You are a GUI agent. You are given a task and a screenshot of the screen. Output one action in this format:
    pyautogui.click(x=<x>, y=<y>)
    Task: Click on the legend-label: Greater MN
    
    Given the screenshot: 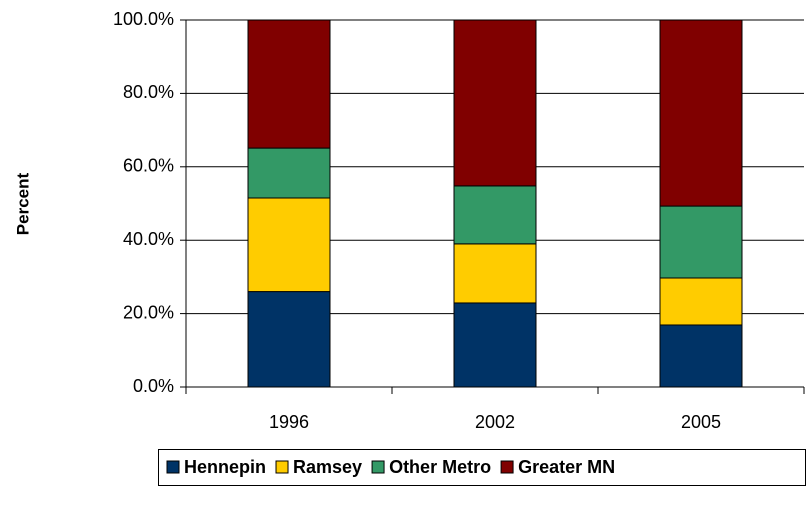 What is the action you would take?
    pyautogui.click(x=566, y=467)
    